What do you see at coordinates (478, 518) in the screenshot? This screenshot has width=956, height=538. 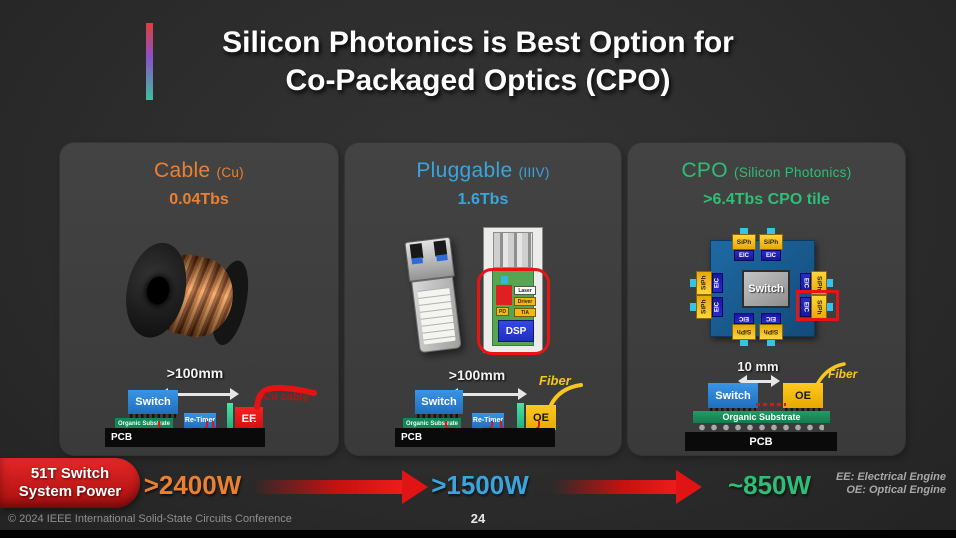 I see `page-number: 24` at bounding box center [478, 518].